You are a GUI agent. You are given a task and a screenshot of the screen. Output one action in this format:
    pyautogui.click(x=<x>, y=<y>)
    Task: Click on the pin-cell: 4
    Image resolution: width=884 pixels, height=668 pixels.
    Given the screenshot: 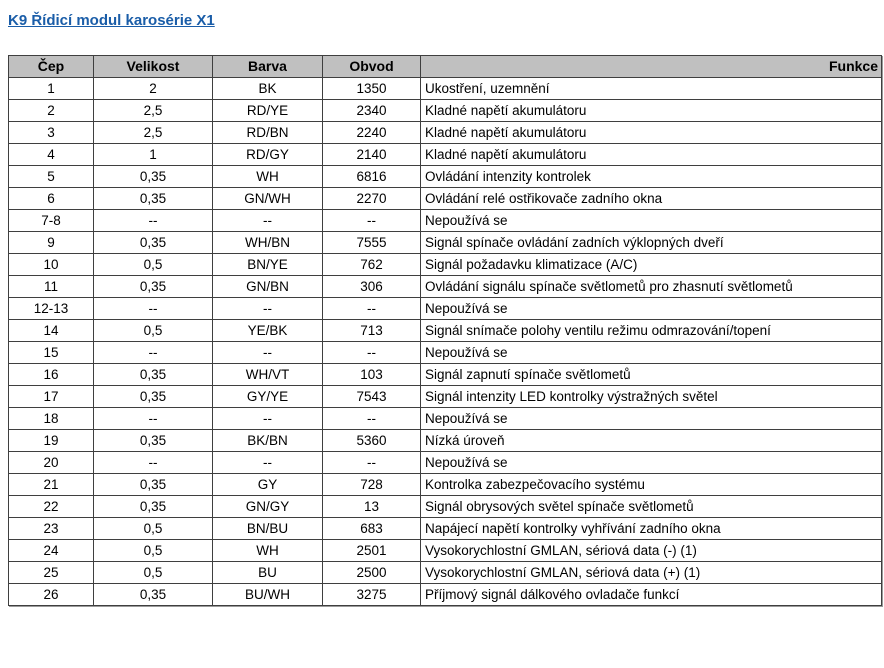 What is the action you would take?
    pyautogui.click(x=51, y=154)
    